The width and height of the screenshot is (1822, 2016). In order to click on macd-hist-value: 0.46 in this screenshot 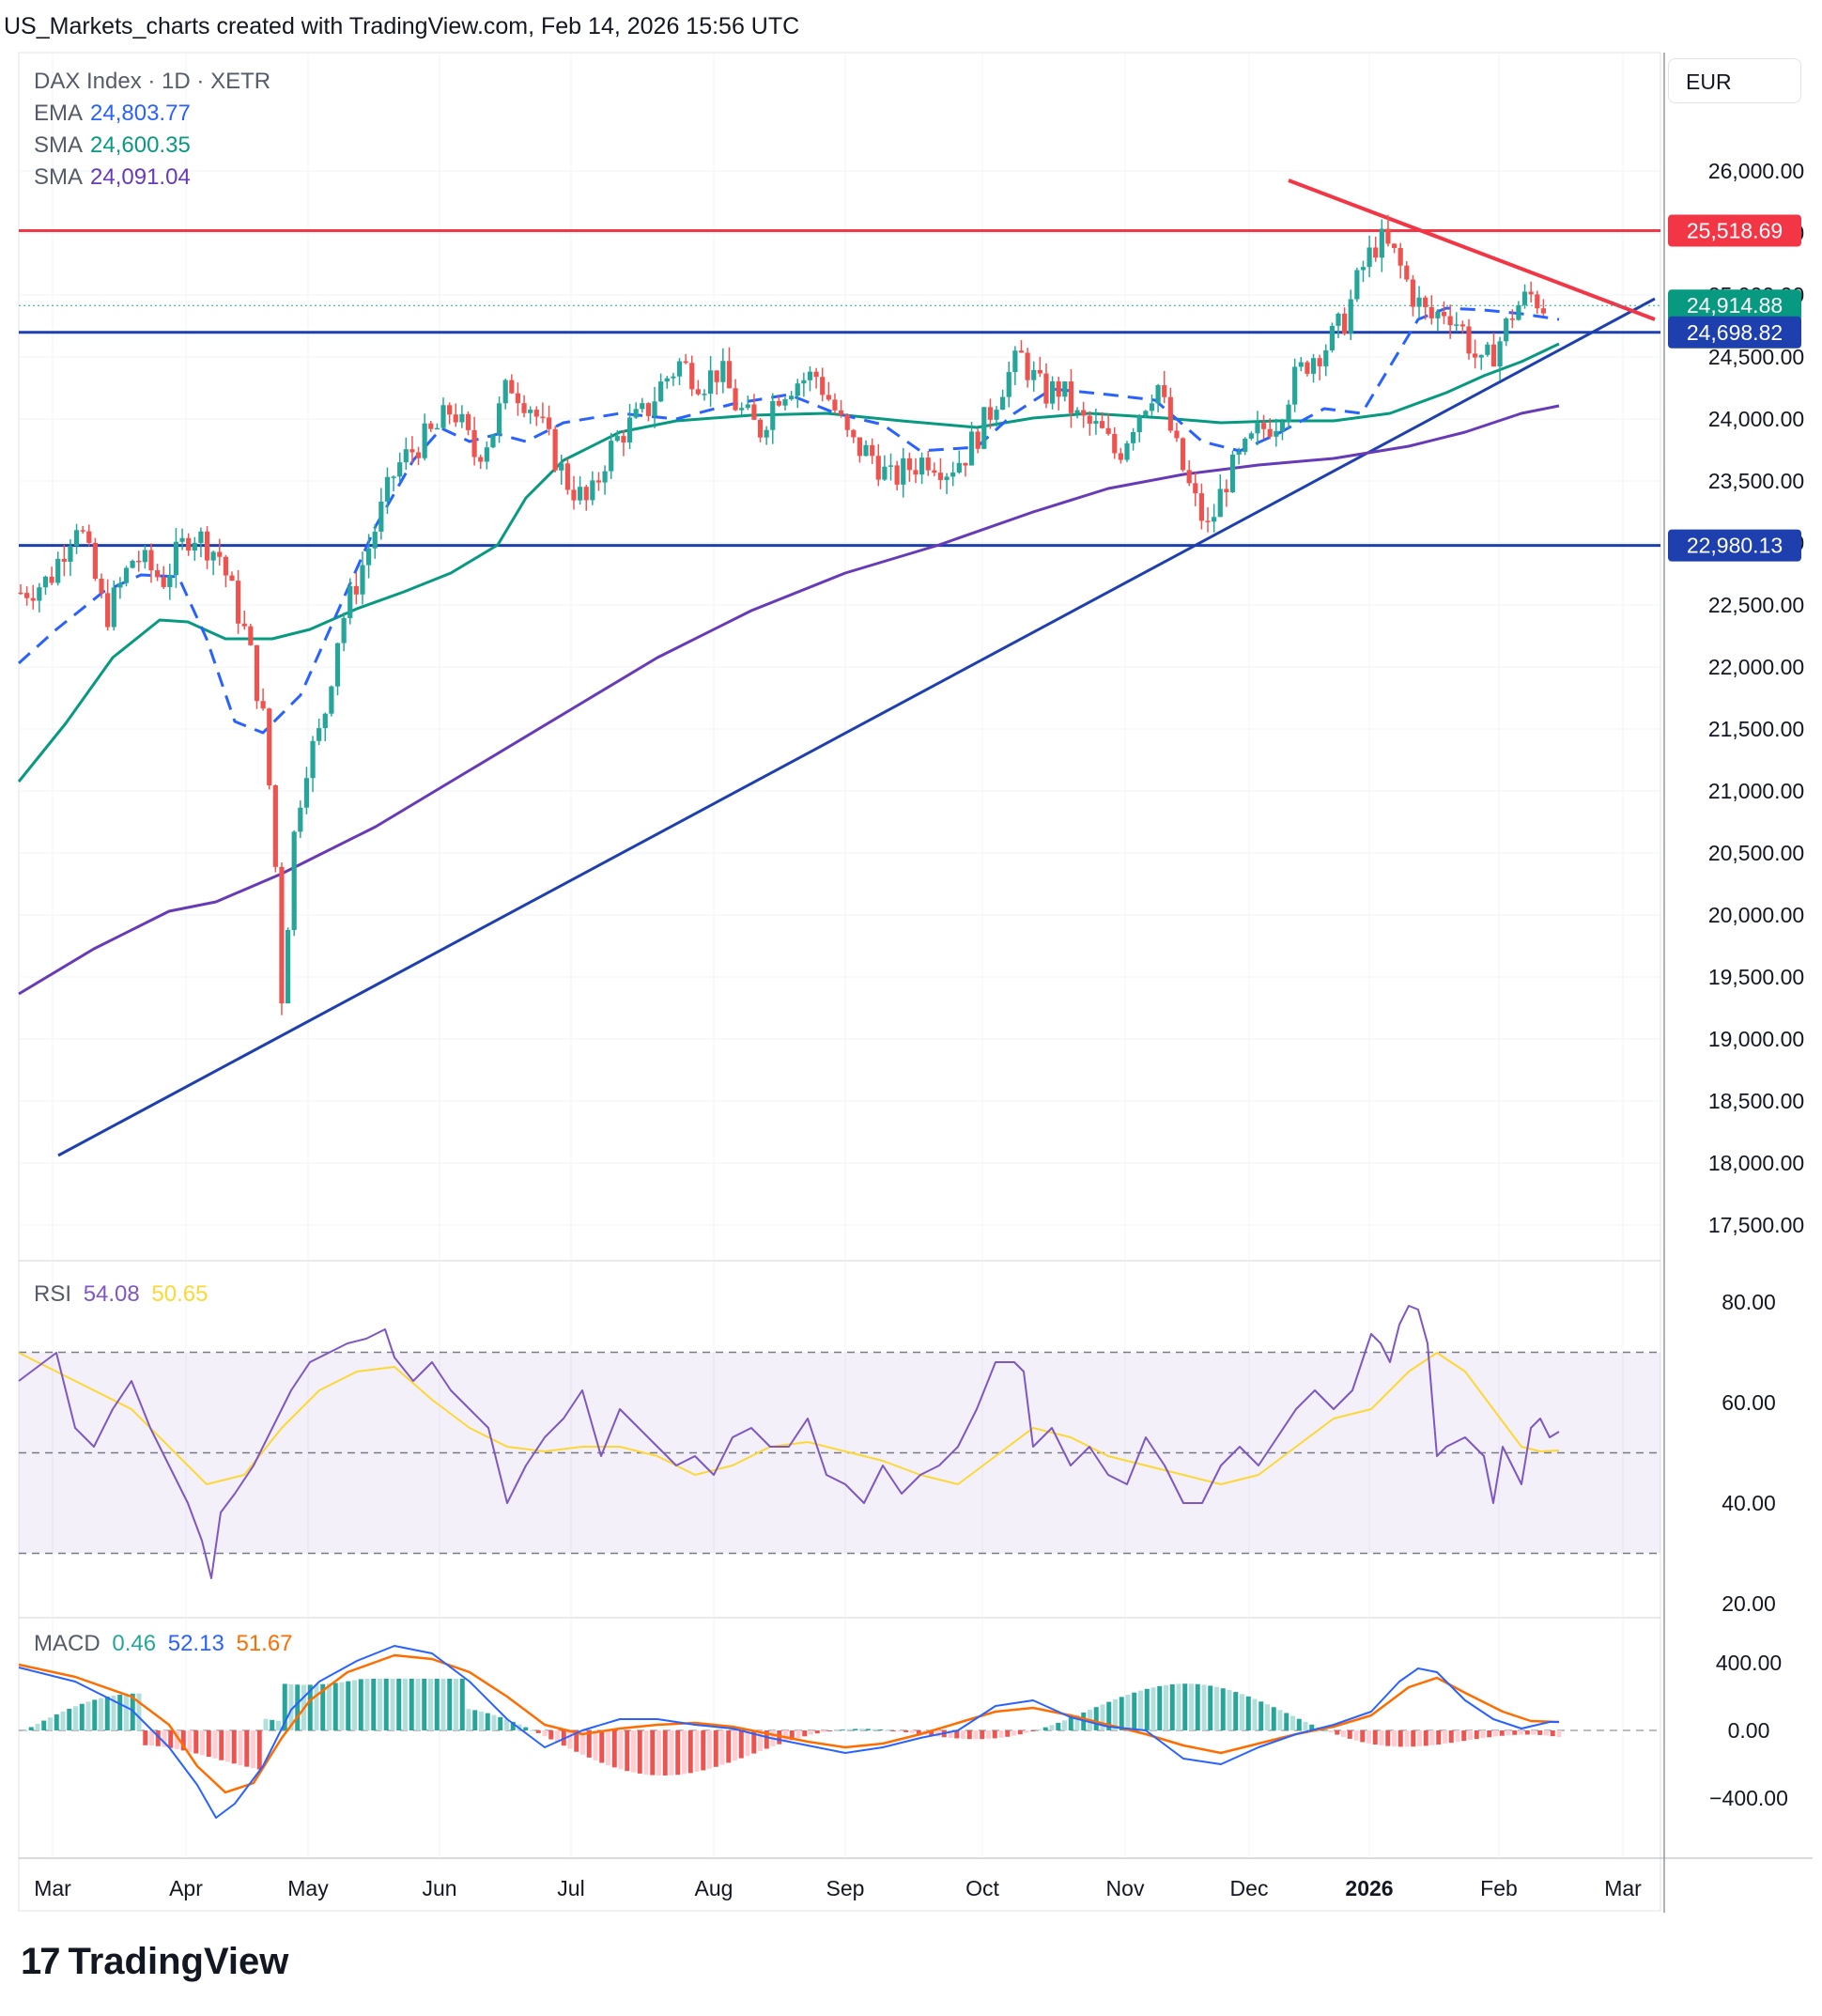, I will do `click(134, 1643)`.